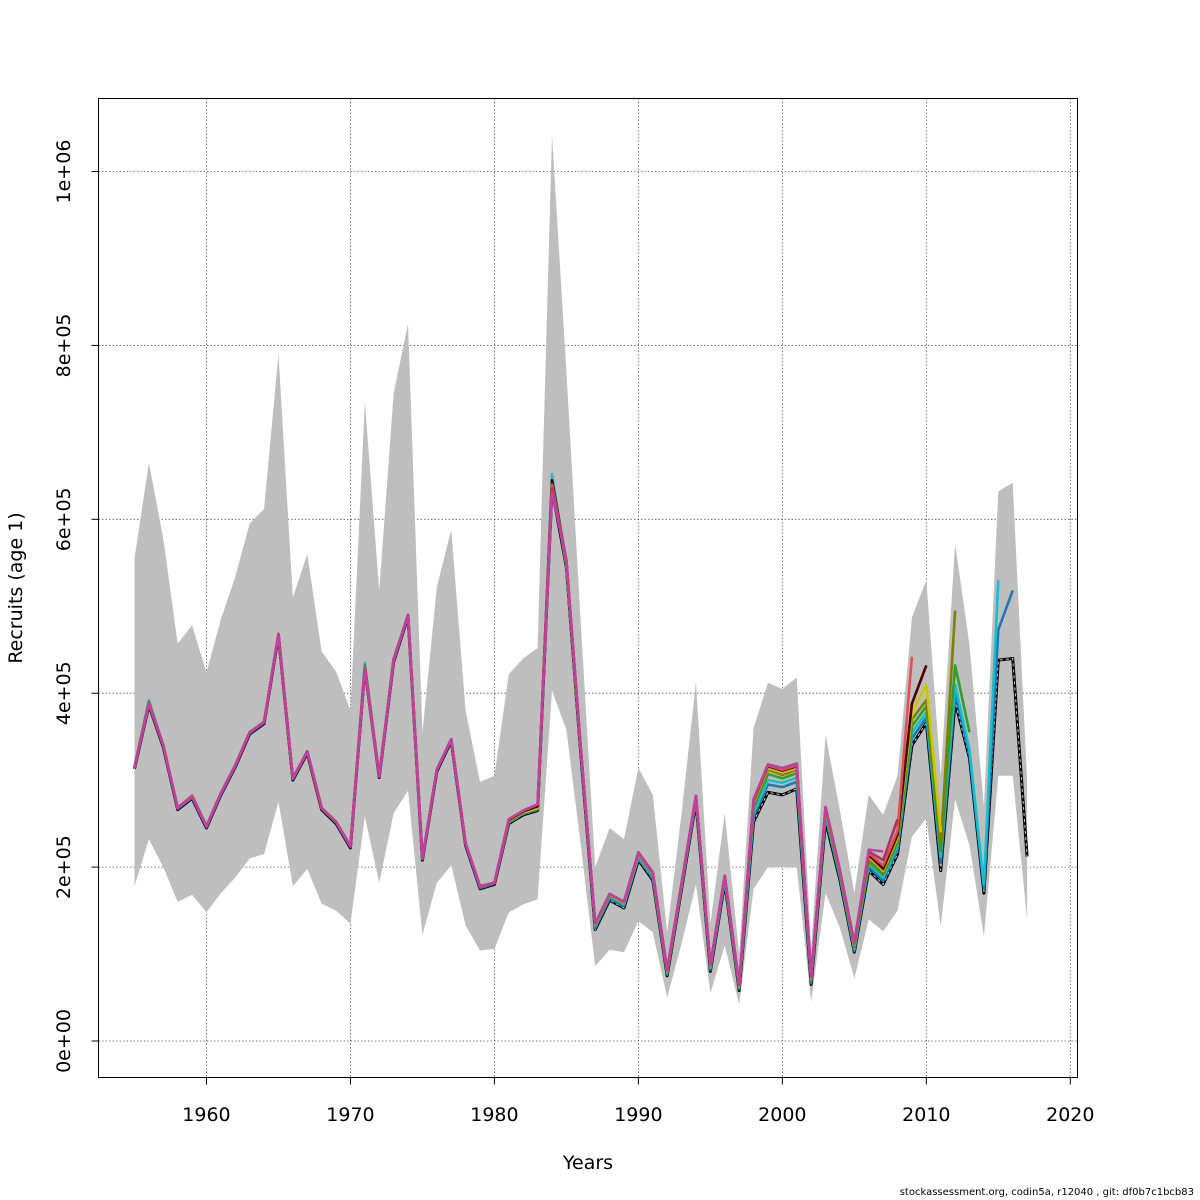 This screenshot has height=1200, width=1200. I want to click on y-axis-title: Recruits (age 1), so click(16, 587).